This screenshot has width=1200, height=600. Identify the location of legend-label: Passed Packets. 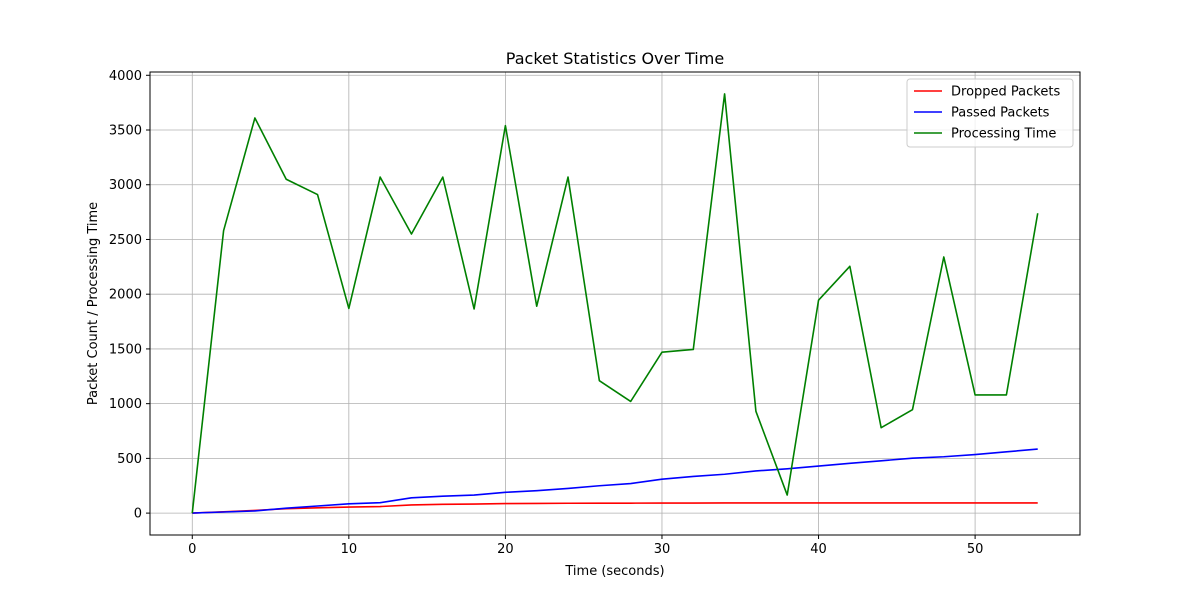
(1000, 113).